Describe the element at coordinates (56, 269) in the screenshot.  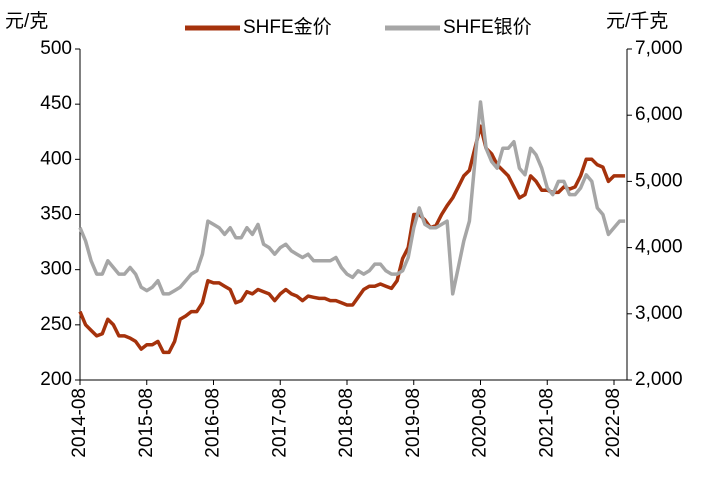
I see `y-tick-label: 300` at that location.